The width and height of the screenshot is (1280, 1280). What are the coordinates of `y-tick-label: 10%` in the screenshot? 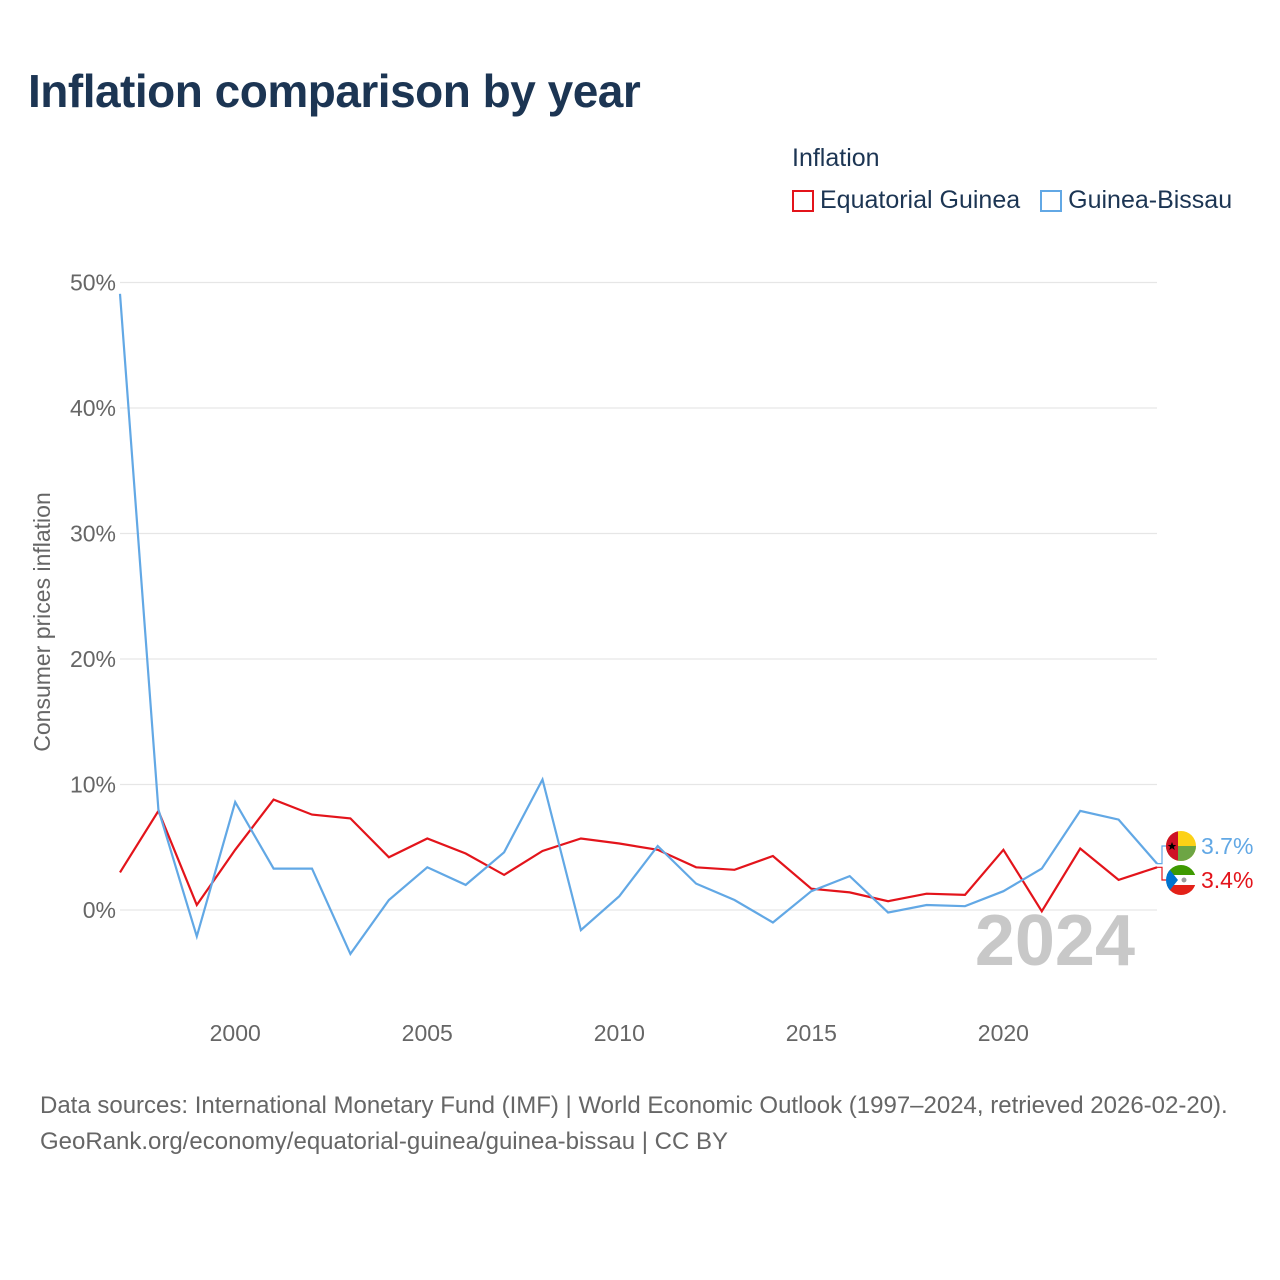 It's located at (93, 785).